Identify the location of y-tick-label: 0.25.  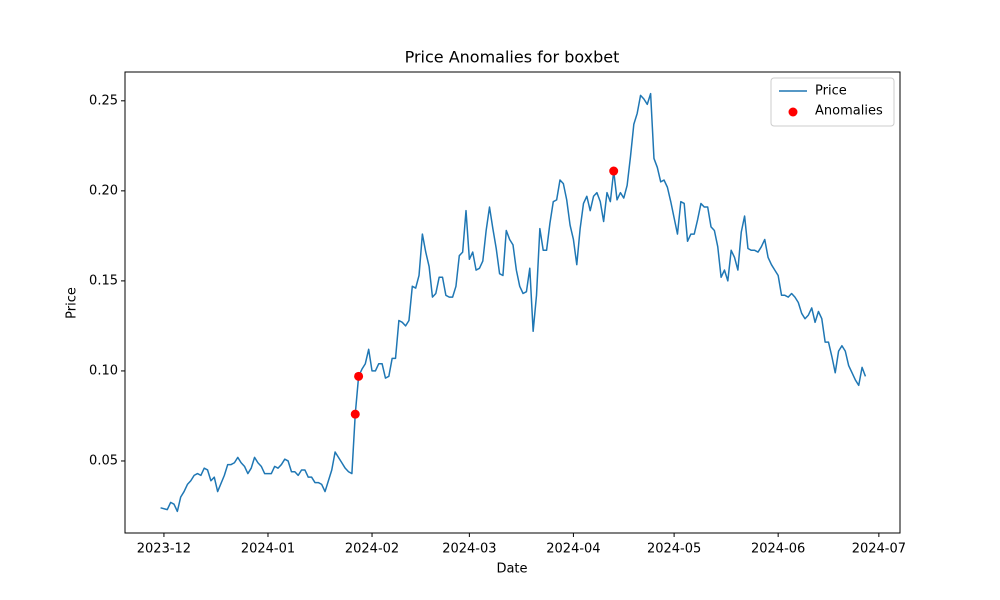
(103, 100).